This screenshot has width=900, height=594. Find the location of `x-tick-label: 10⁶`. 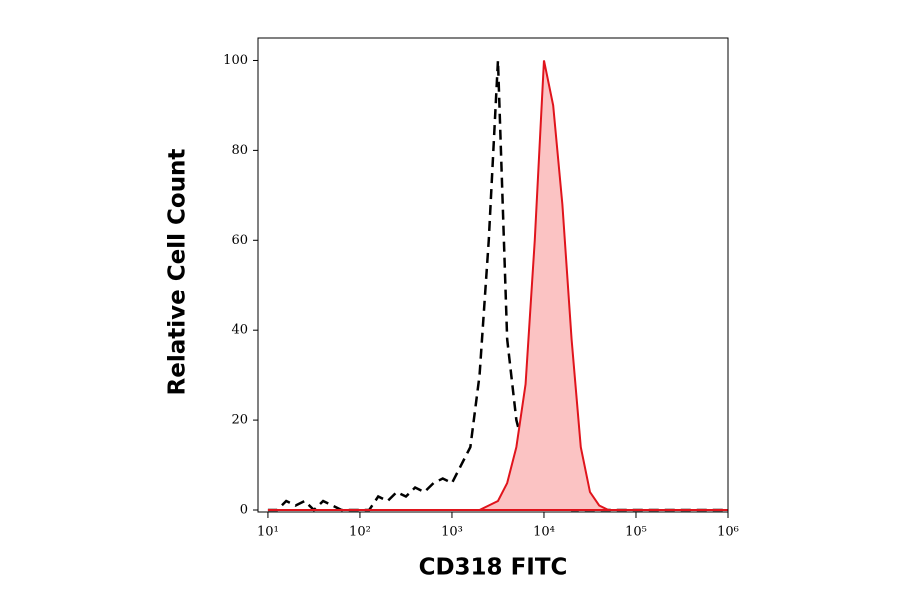

x-tick-label: 10⁶ is located at coordinates (728, 532).